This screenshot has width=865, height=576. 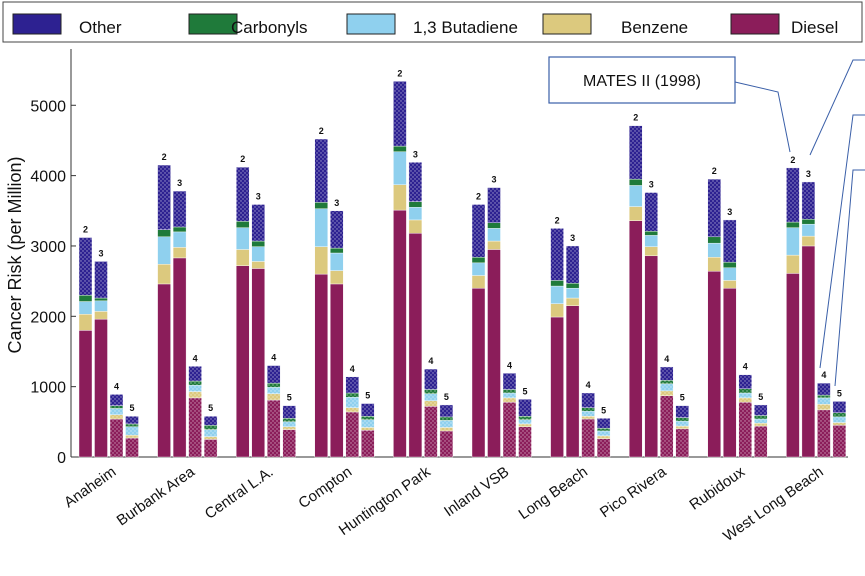 I want to click on legend-swatch-benzene, so click(x=567, y=24).